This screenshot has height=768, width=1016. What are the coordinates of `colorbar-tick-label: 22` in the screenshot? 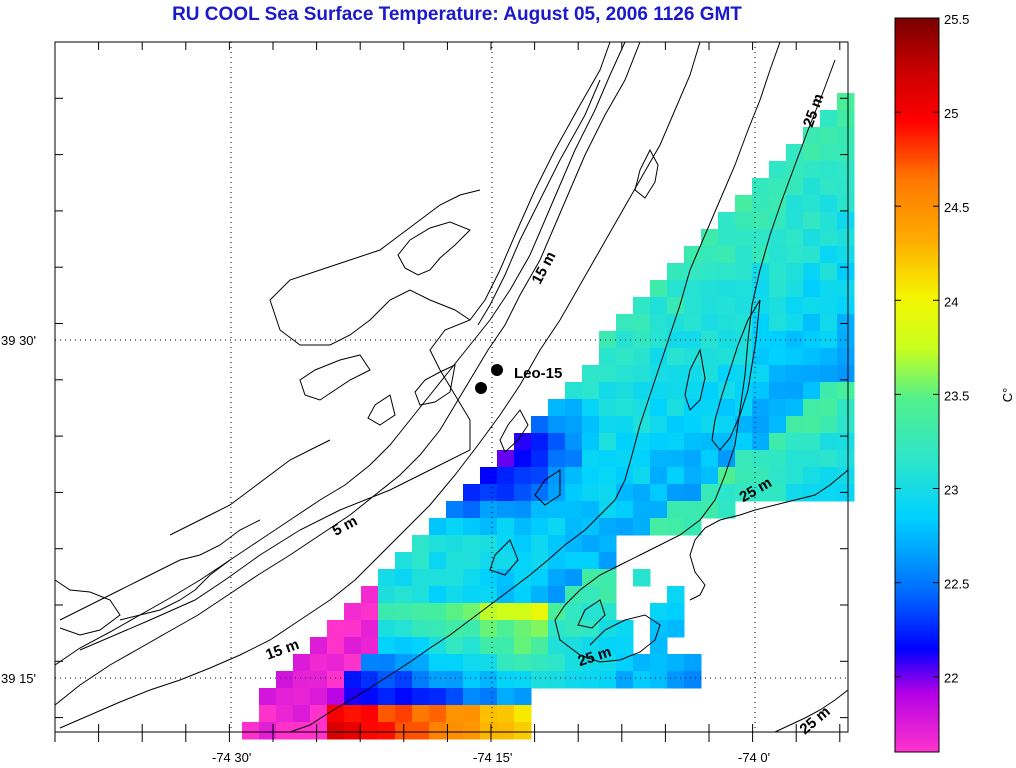 It's located at (951, 678).